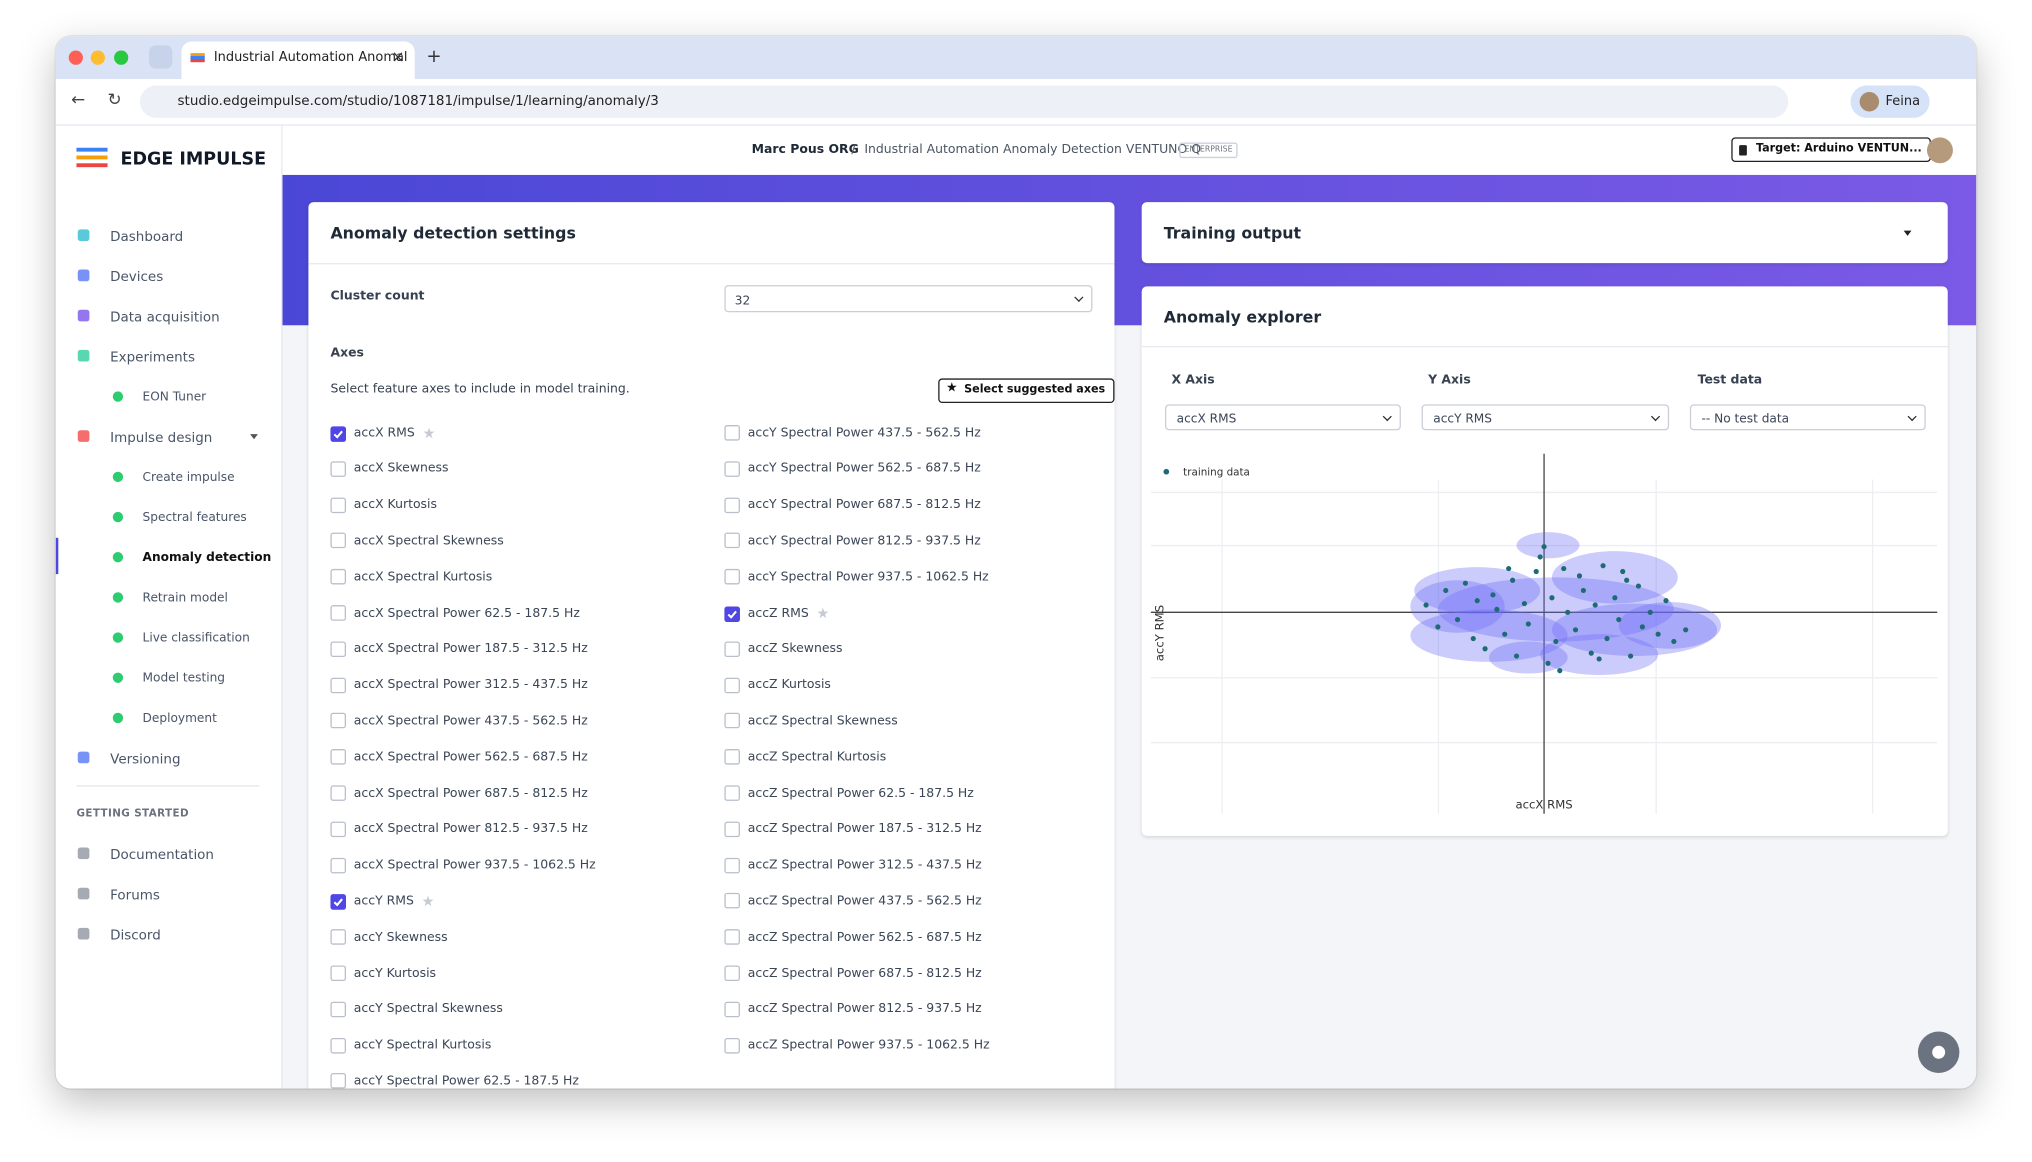 This screenshot has height=1162, width=2032. Describe the element at coordinates (416, 1009) in the screenshot. I see `axis-option: accY Spectral Skewness` at that location.